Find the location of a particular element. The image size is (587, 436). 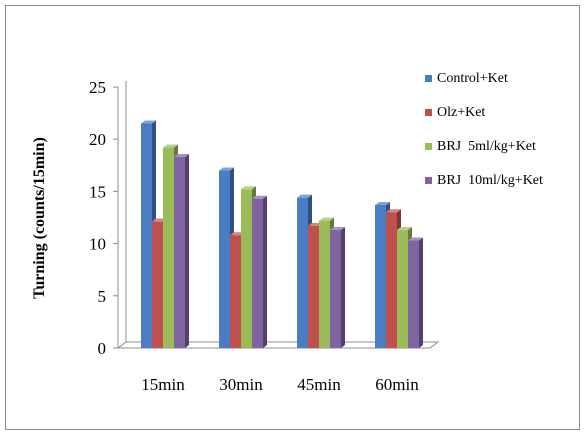

y-tick-label: 25 is located at coordinates (97, 87).